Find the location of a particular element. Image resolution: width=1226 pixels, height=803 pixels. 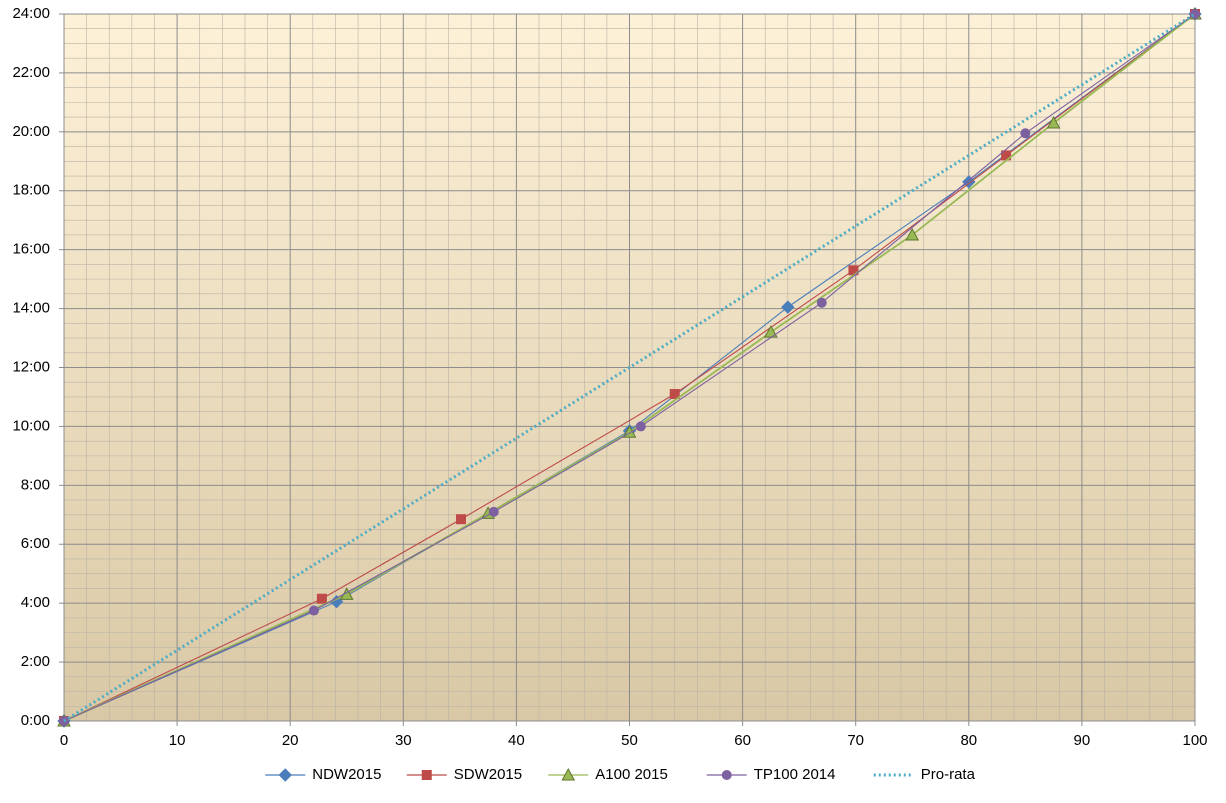

x-tick-label: 40 is located at coordinates (516, 740).